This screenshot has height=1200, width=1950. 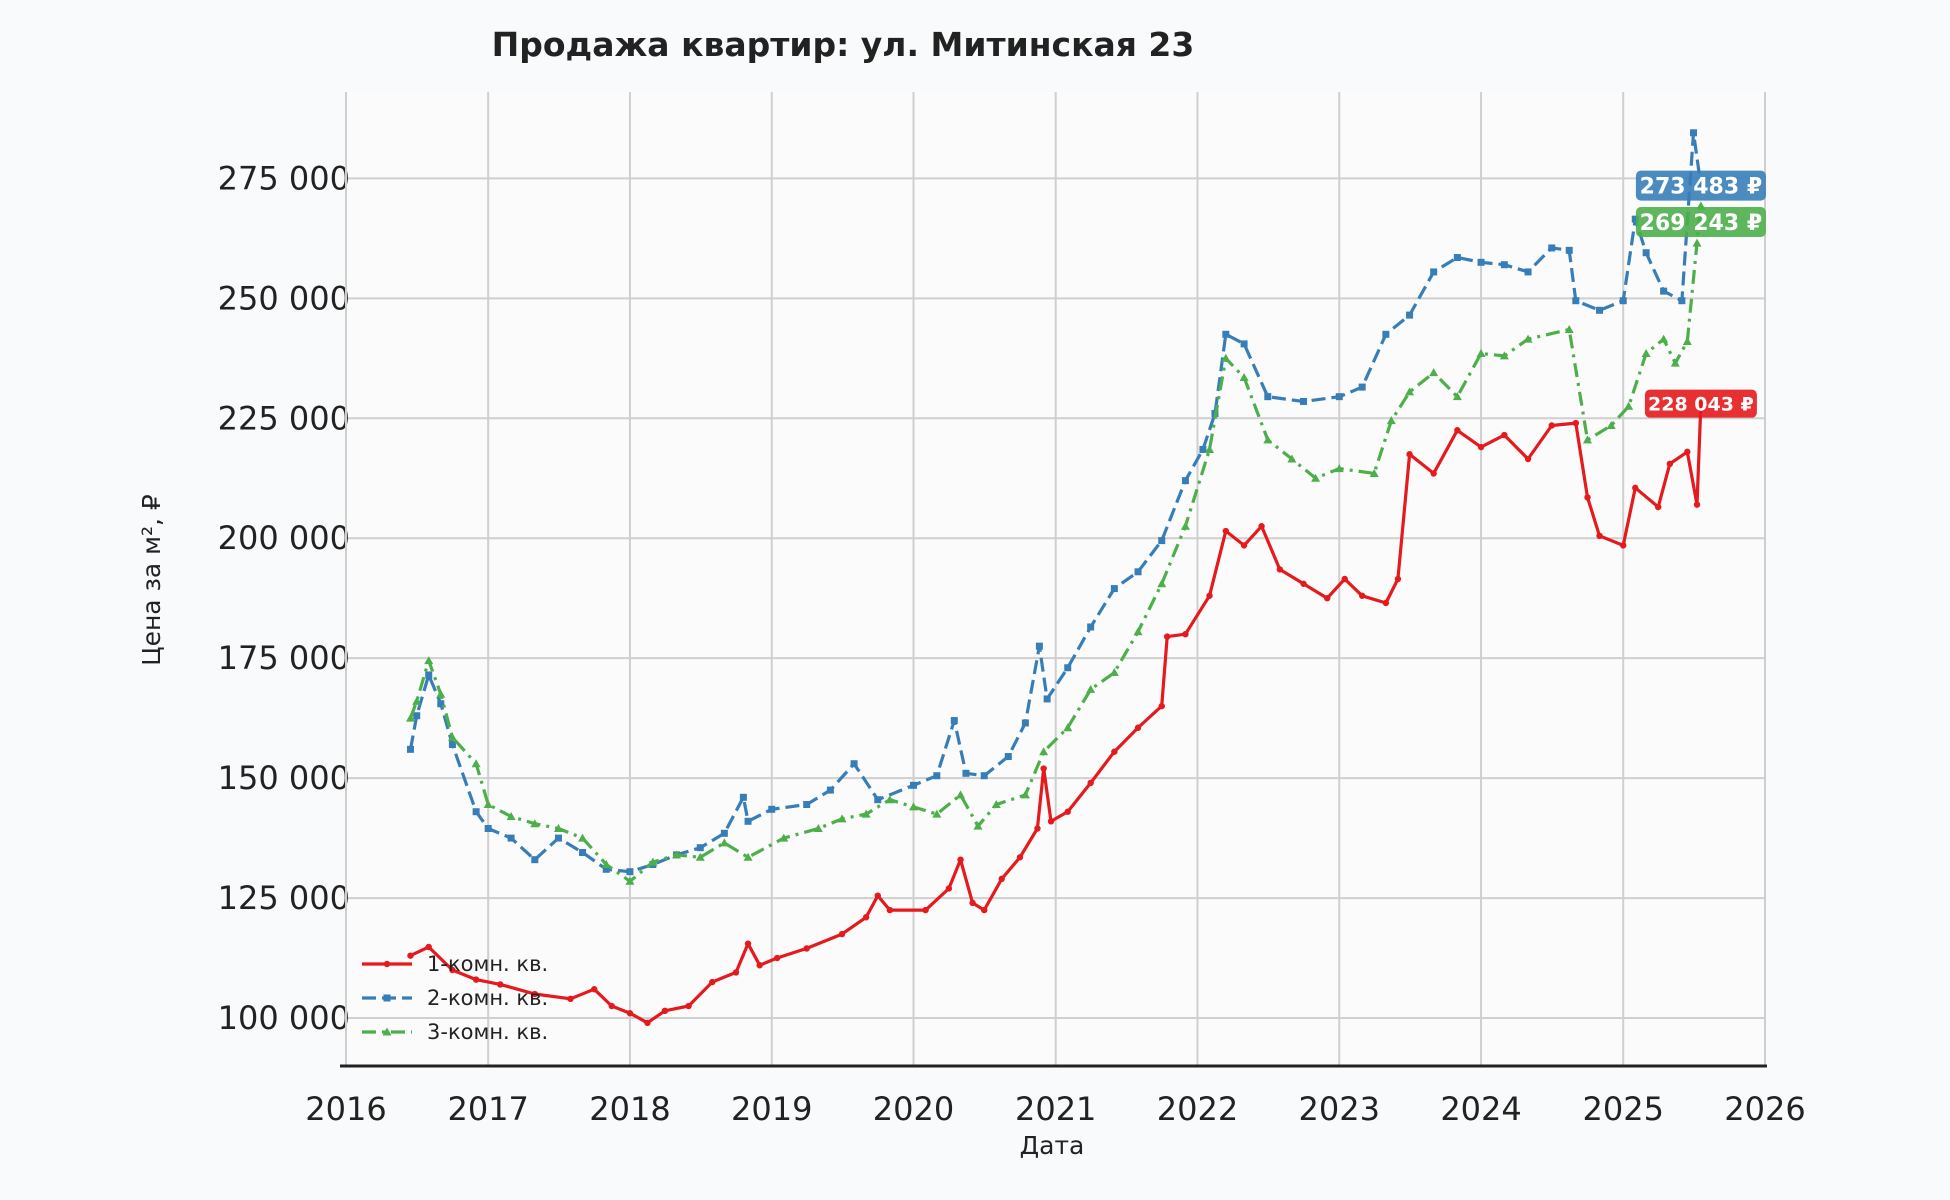 What do you see at coordinates (843, 44) in the screenshot?
I see `chart-title: Продажа квартир: ул. Митинская 23` at bounding box center [843, 44].